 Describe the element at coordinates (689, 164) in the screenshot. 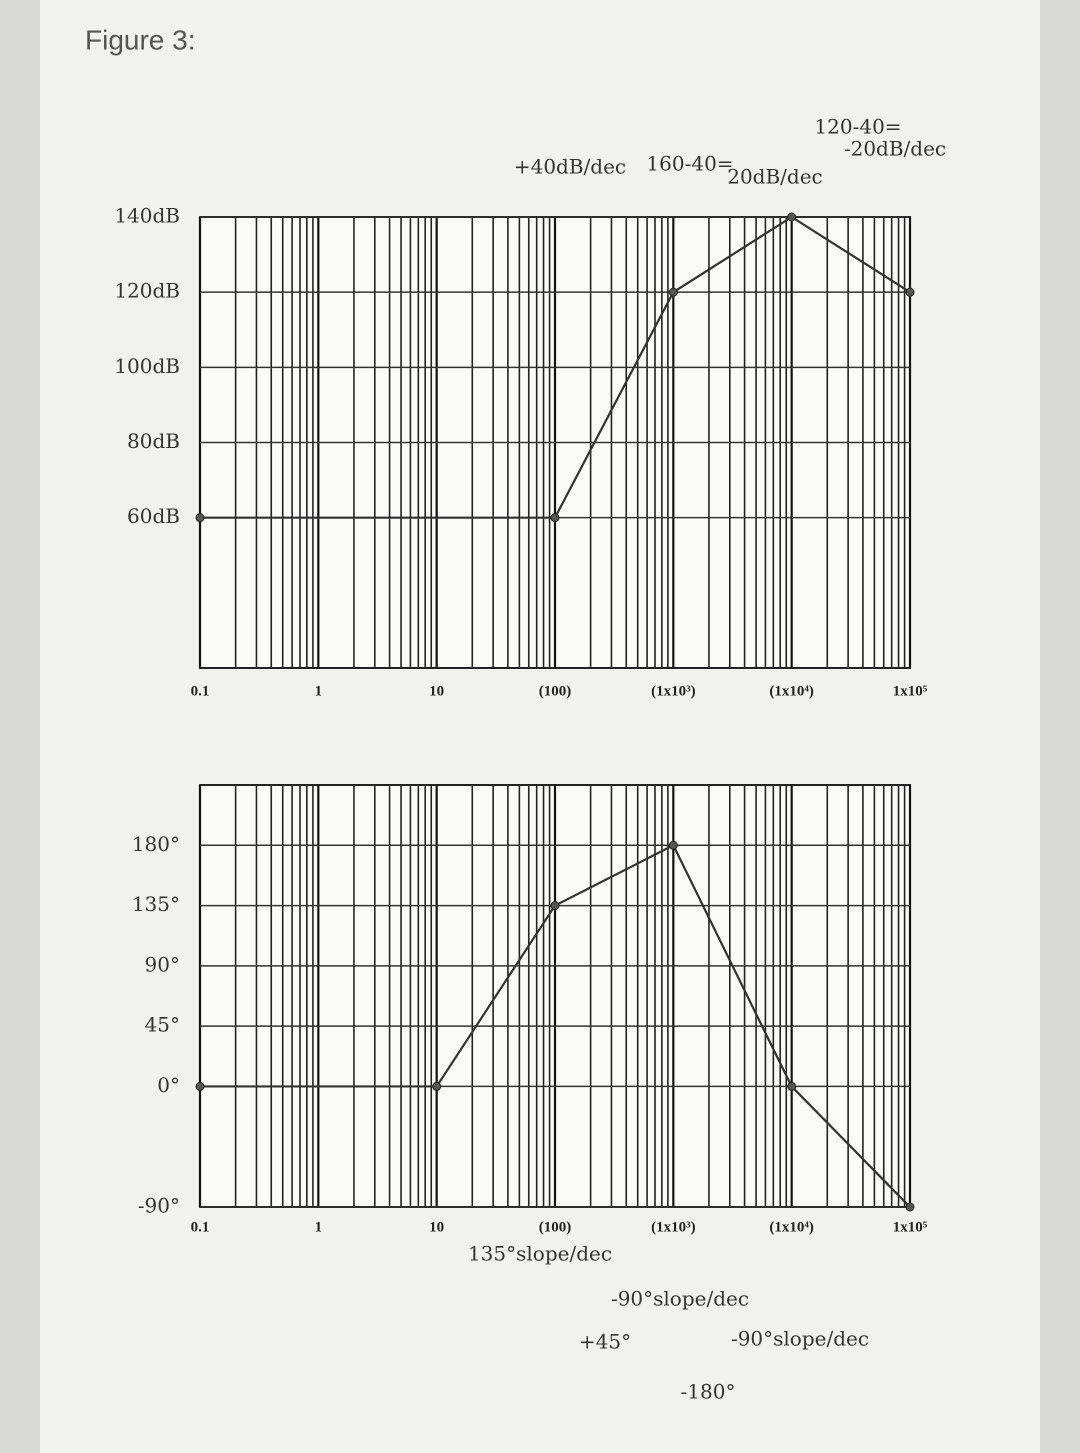

I see `annotation: 160-40=` at that location.